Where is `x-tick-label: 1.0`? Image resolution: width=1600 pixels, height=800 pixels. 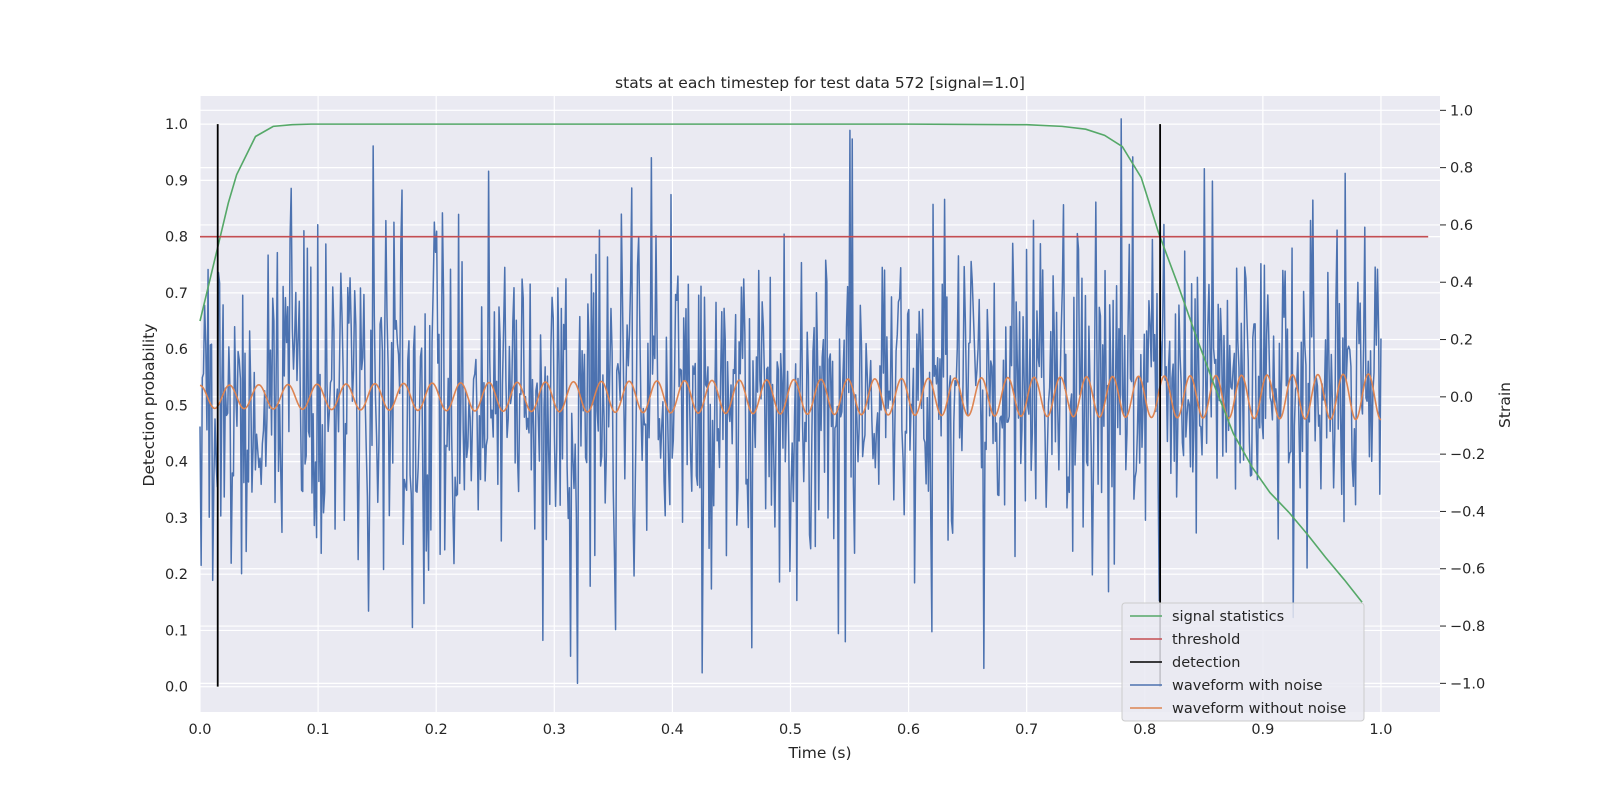
x-tick-label: 1.0 is located at coordinates (1380, 730).